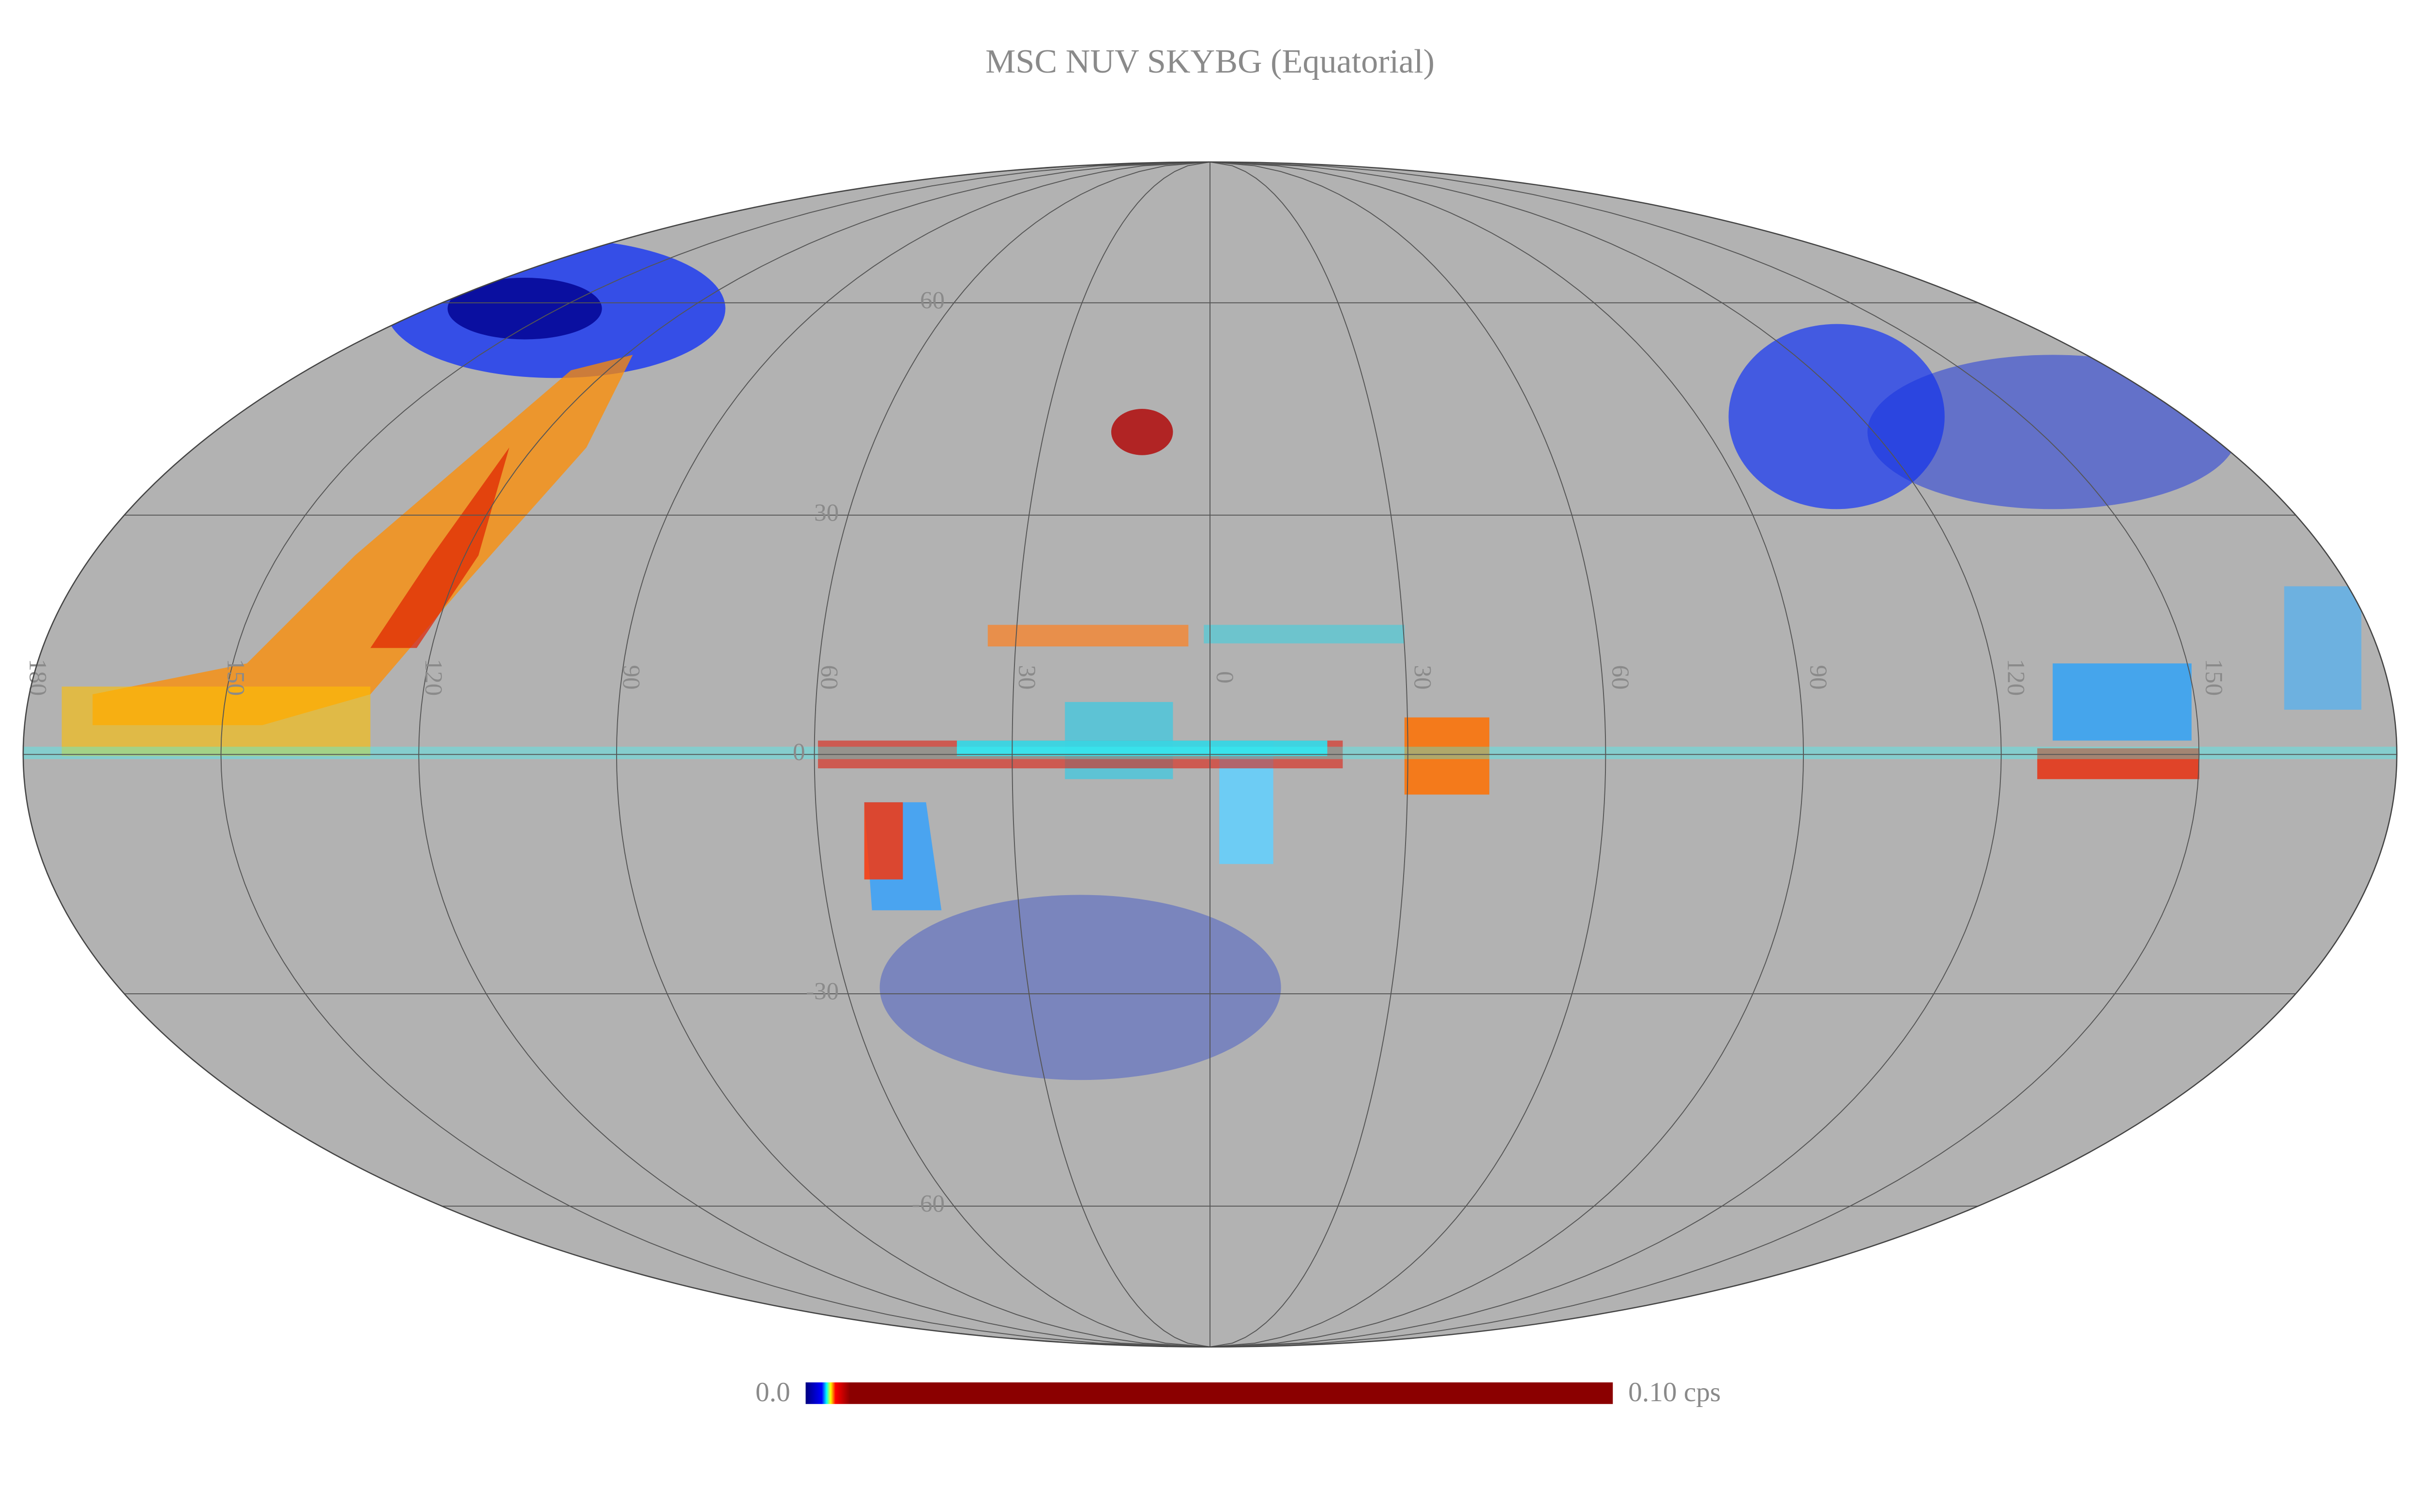  What do you see at coordinates (932, 301) in the screenshot?
I see `latitude-label: 60` at bounding box center [932, 301].